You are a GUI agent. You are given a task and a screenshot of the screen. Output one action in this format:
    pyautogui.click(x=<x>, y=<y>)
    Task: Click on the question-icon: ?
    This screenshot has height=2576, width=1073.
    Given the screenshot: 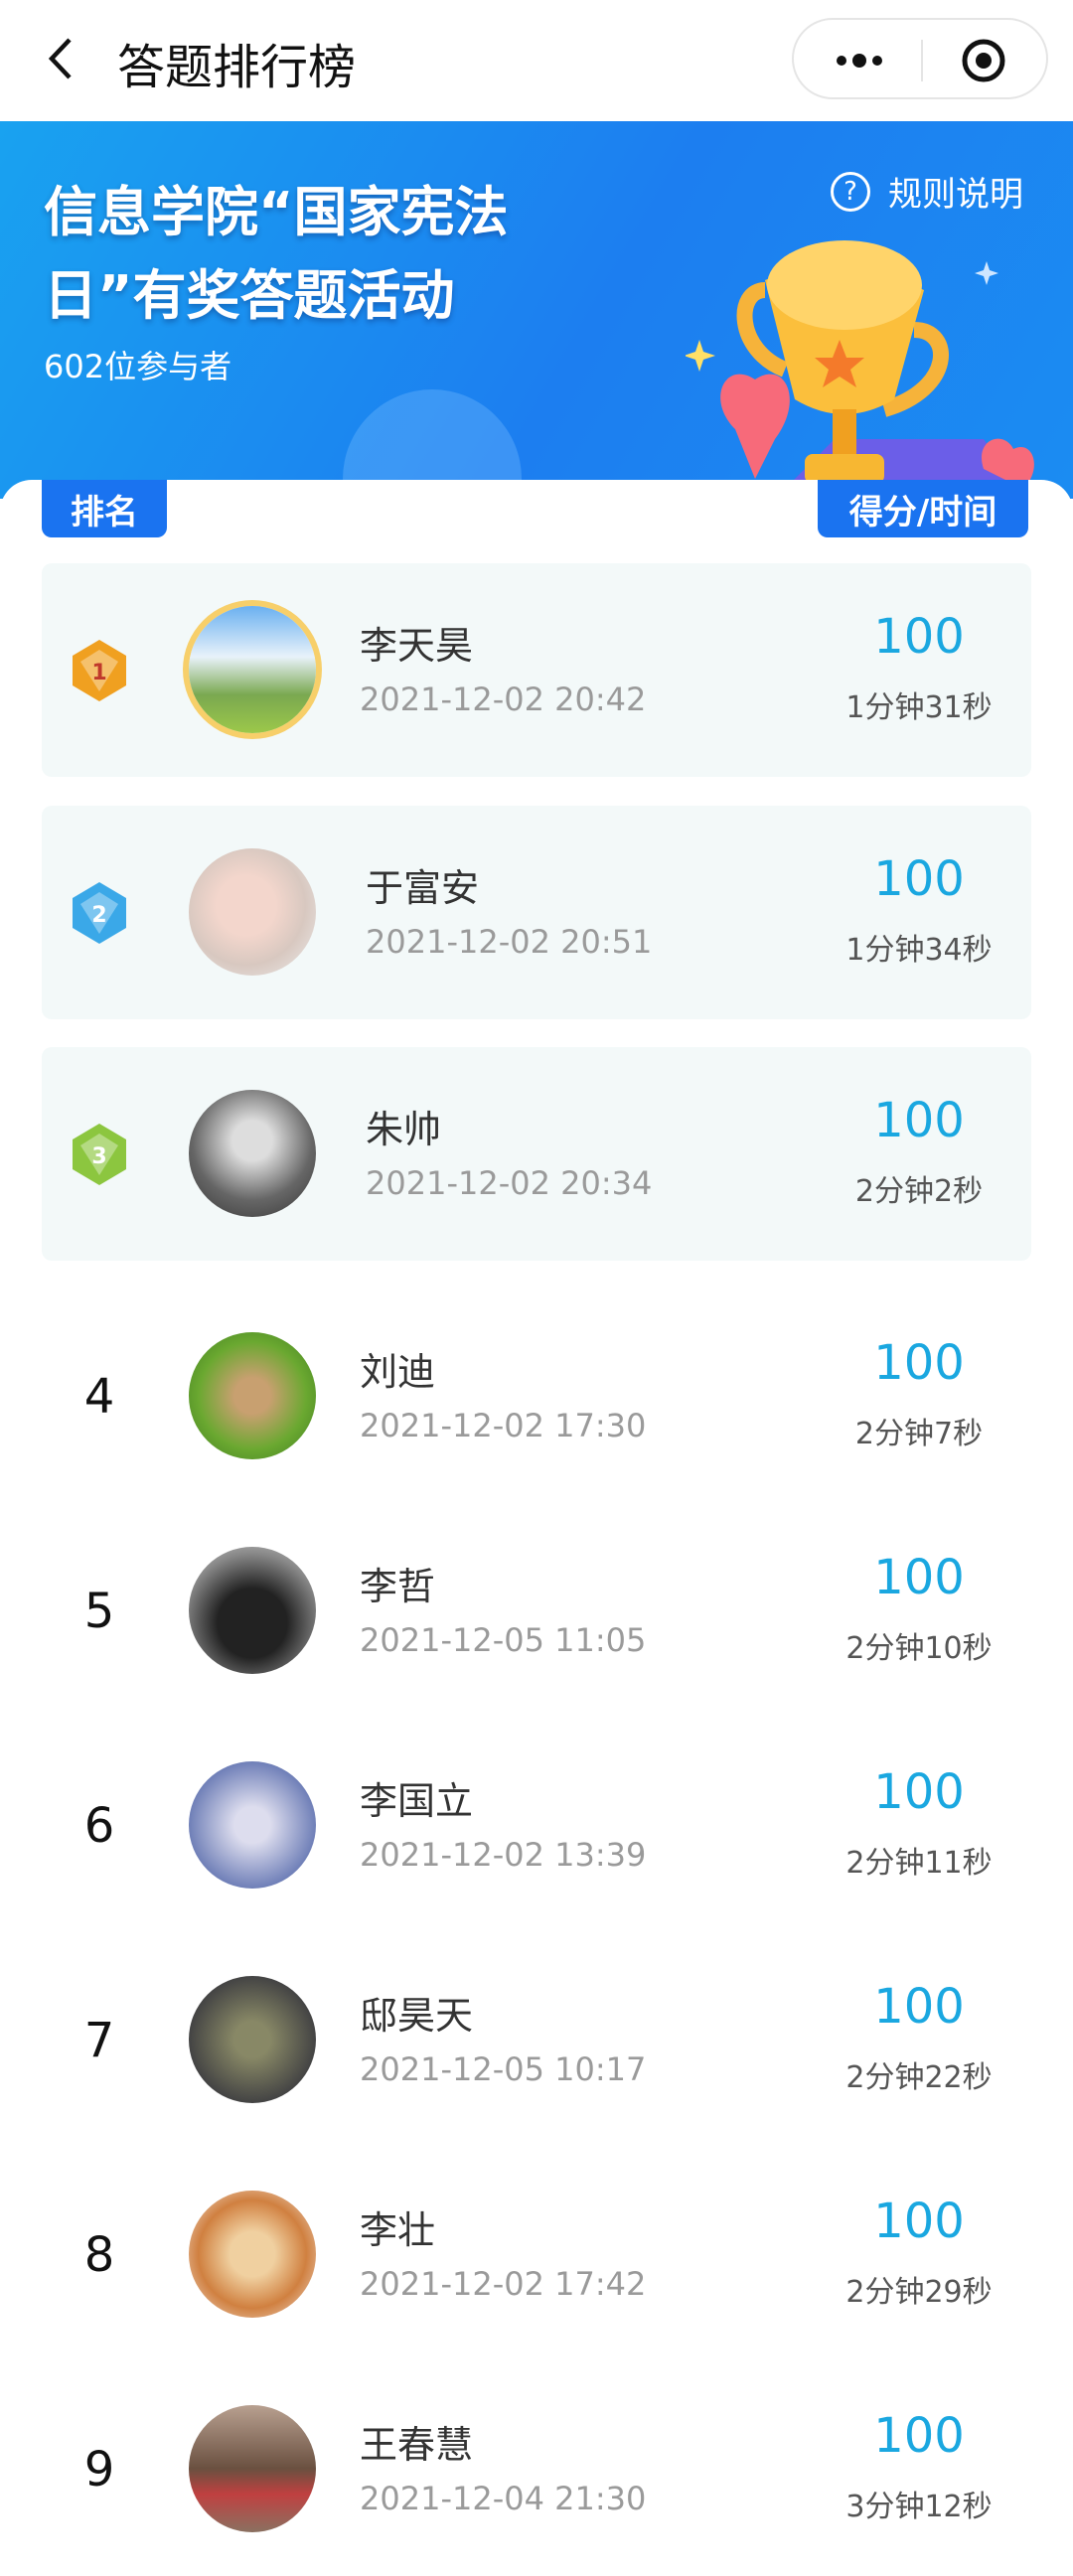 What is the action you would take?
    pyautogui.click(x=850, y=191)
    